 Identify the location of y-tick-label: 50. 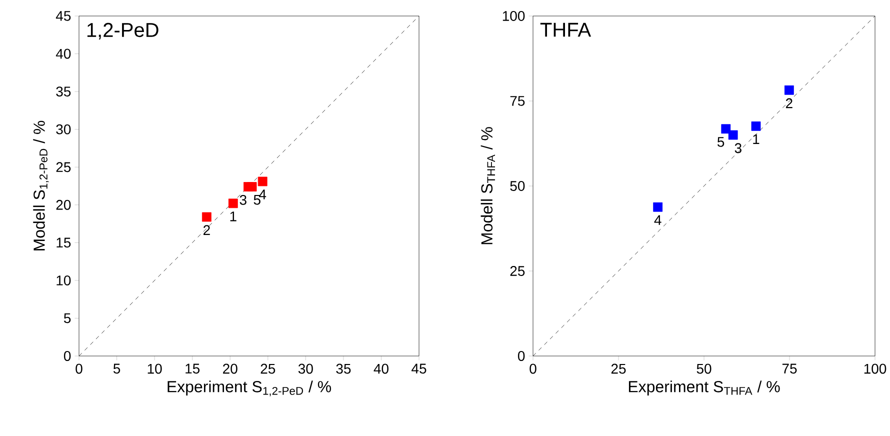
(517, 186).